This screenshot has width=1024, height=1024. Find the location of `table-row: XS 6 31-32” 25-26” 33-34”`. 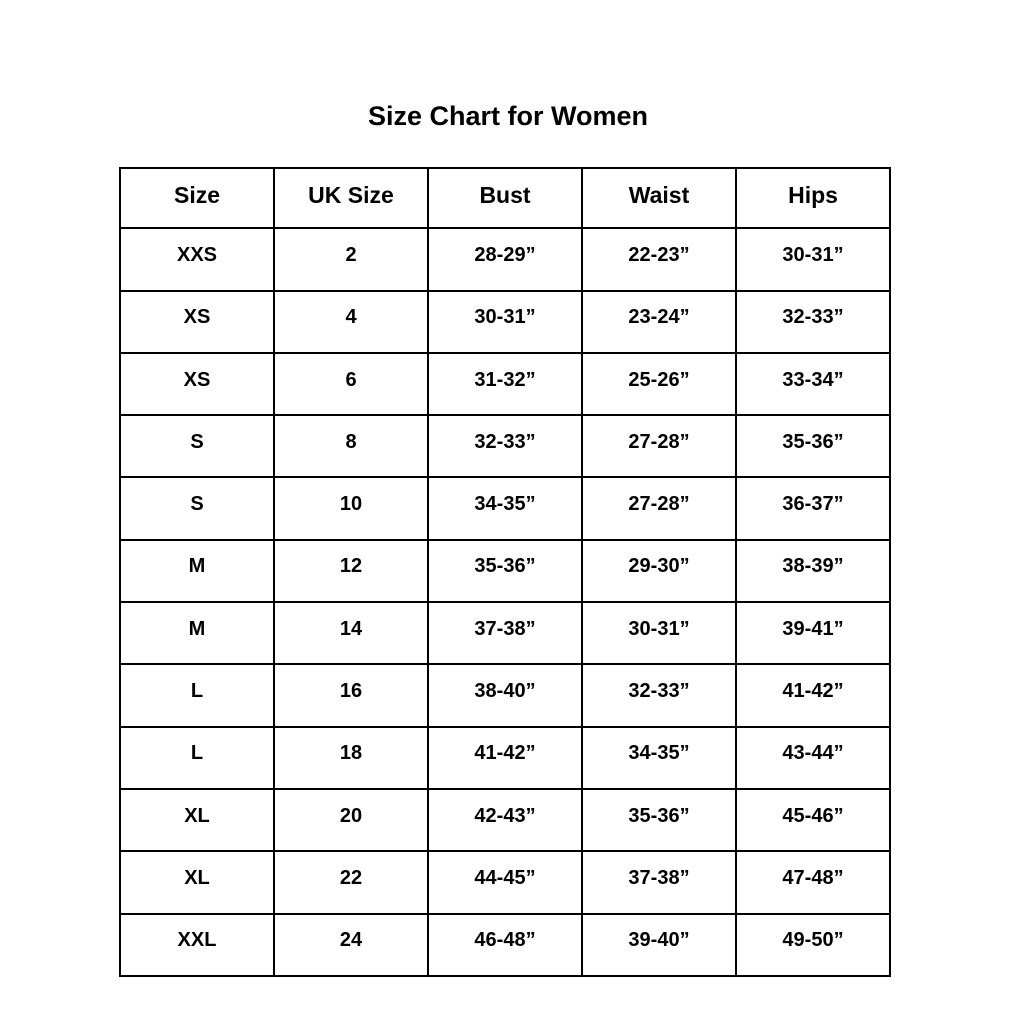

table-row: XS 6 31-32” 25-26” 33-34” is located at coordinates (505, 384).